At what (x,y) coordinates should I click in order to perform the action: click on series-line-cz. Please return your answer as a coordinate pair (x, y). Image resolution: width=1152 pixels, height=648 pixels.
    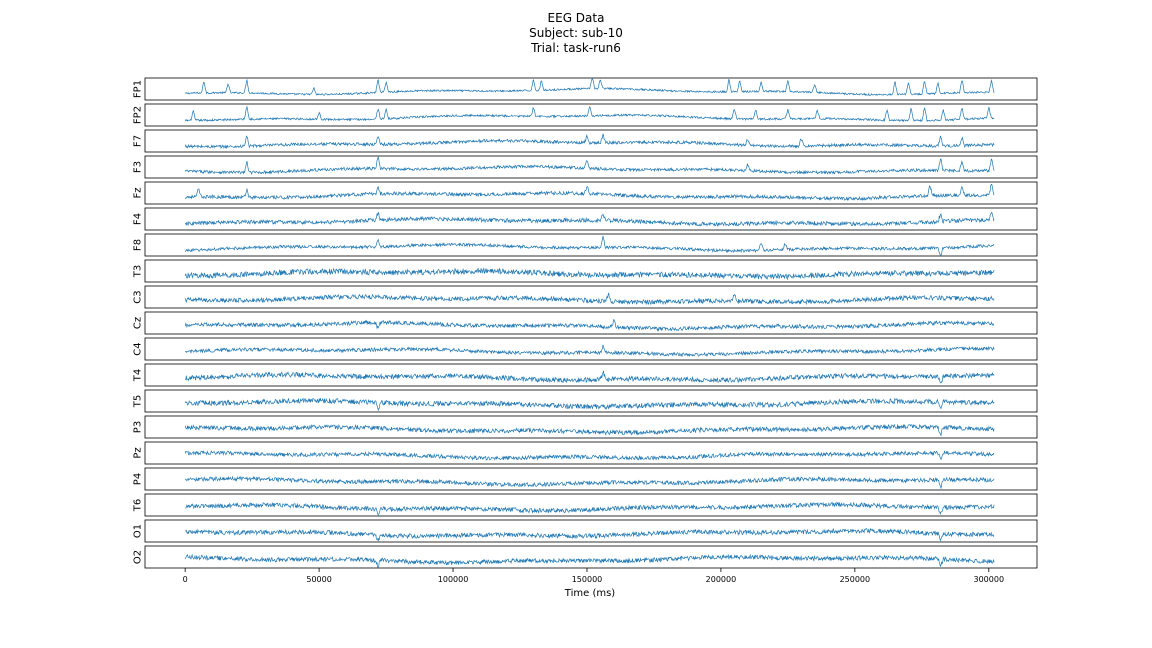
    Looking at the image, I should click on (589, 325).